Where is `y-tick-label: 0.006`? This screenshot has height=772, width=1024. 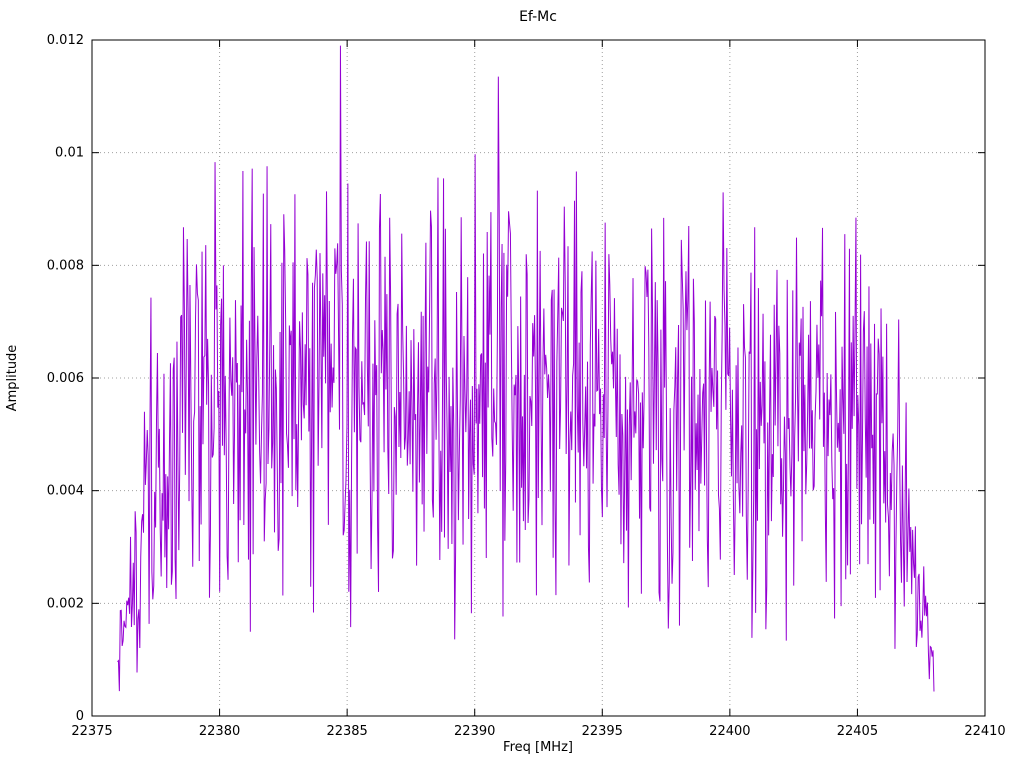
y-tick-label: 0.006 is located at coordinates (65, 378).